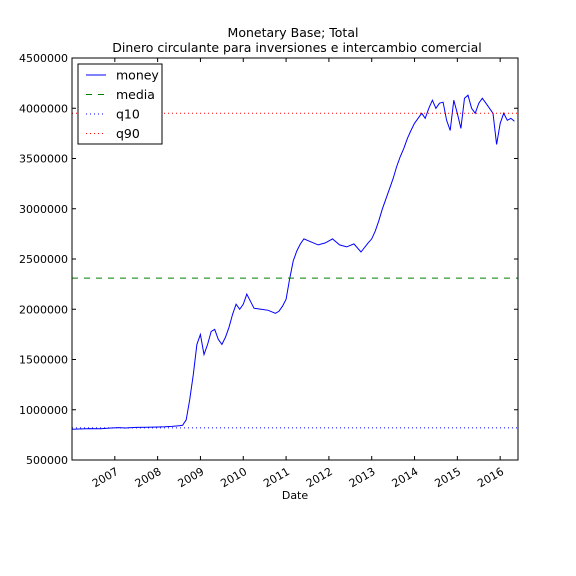  I want to click on y-tick-label: 4000000, so click(43, 108).